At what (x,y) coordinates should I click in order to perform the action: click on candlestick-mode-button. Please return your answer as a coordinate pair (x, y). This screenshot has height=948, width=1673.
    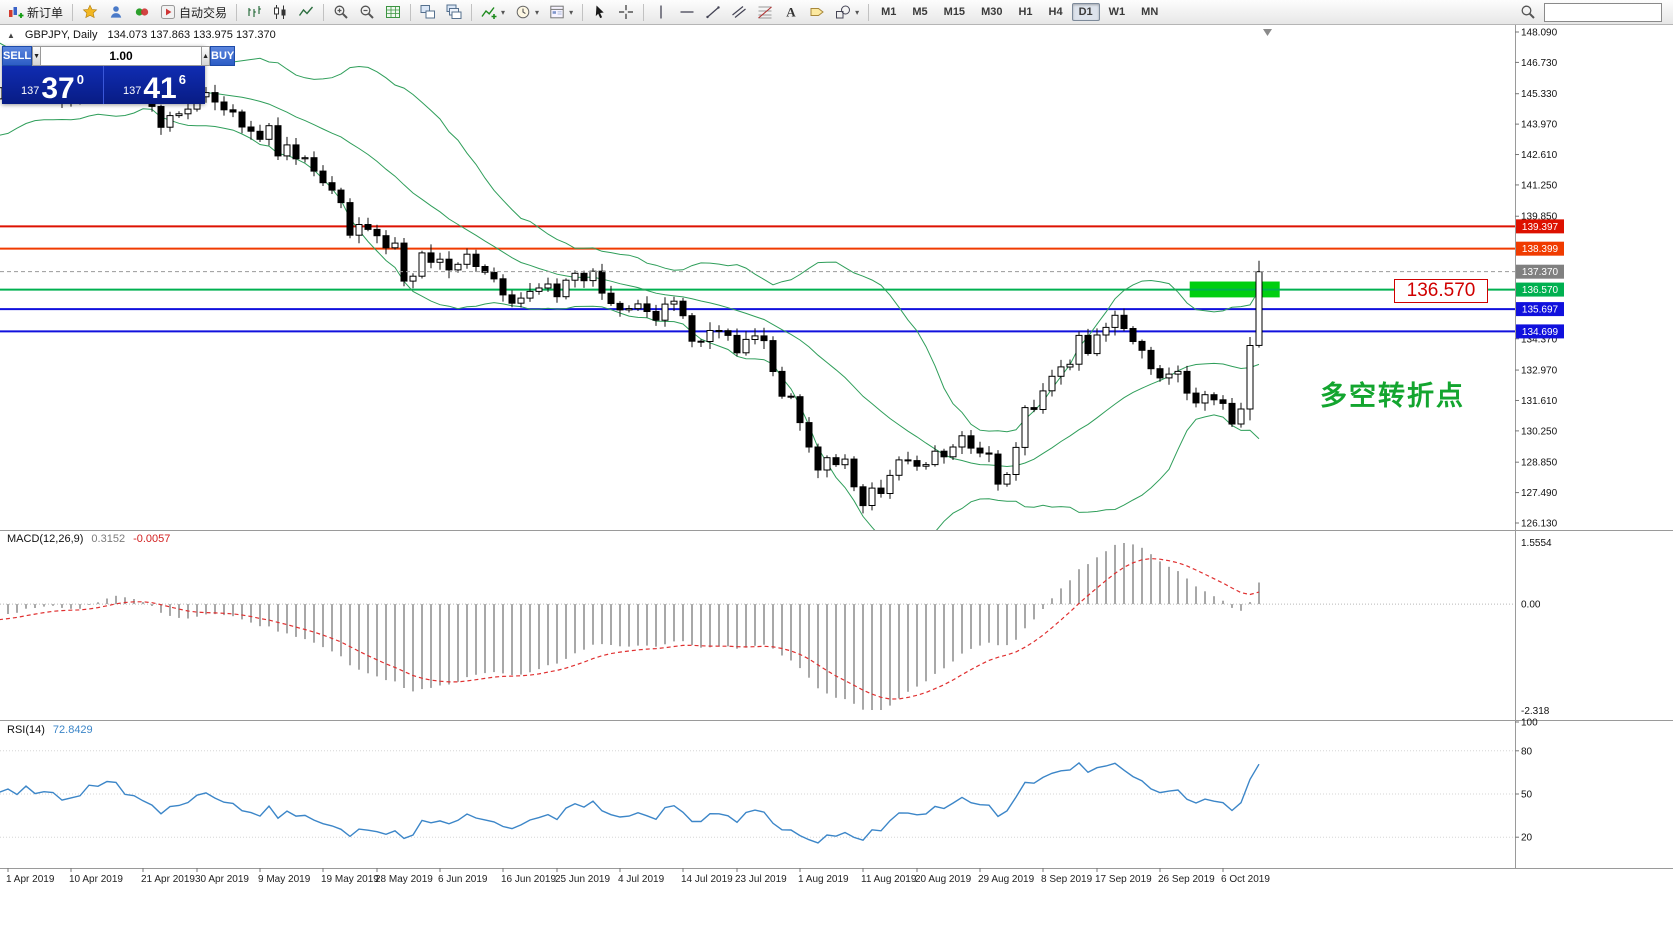
    Looking at the image, I should click on (280, 12).